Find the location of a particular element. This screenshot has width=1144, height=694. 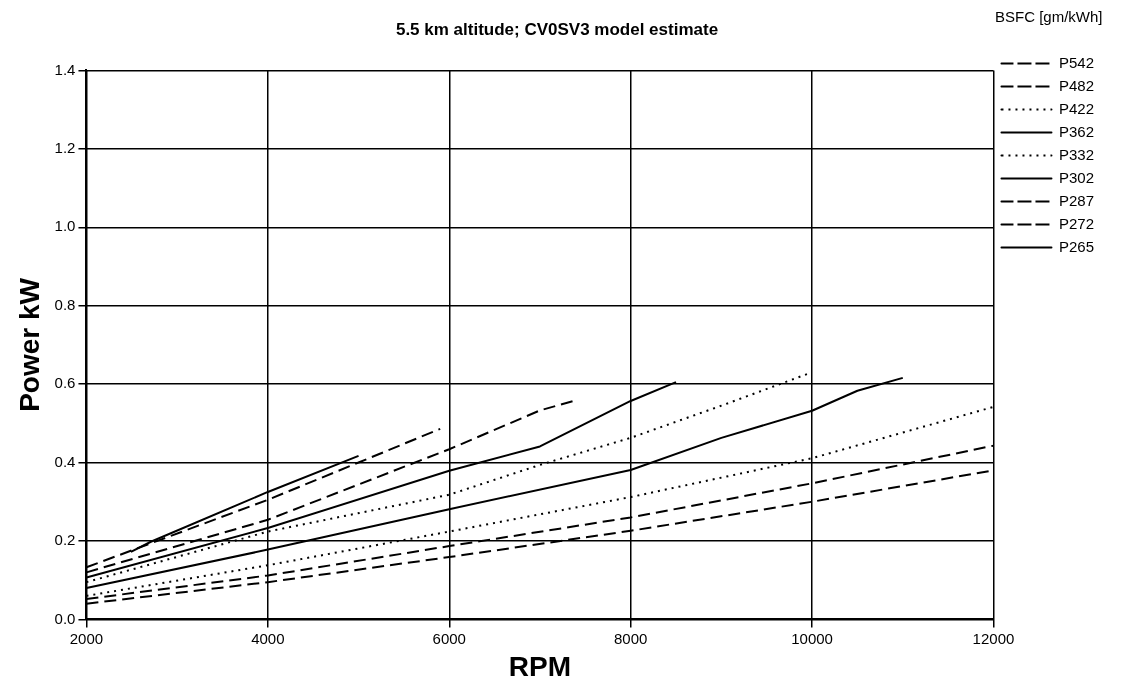

legend-label: P542 is located at coordinates (1076, 62).